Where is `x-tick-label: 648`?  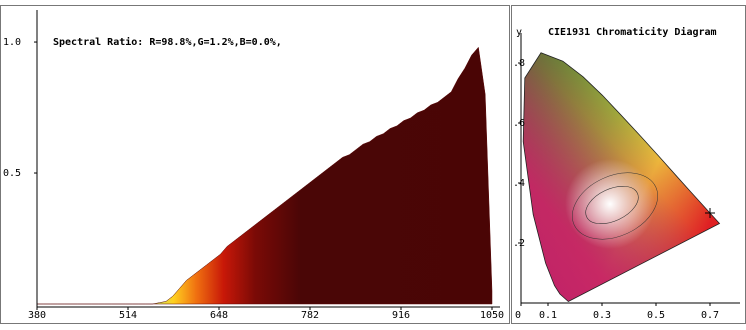
x-tick-label: 648 is located at coordinates (219, 315).